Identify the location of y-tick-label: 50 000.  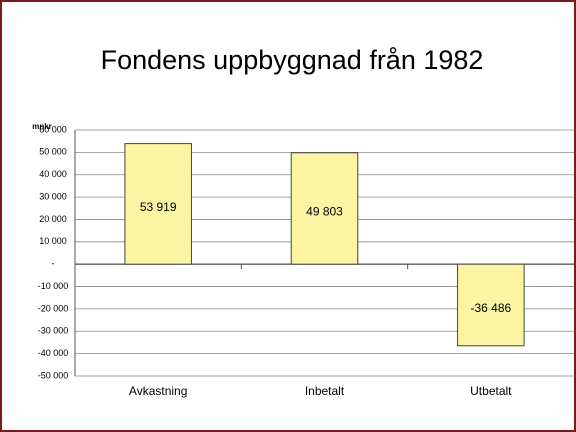
(53, 152).